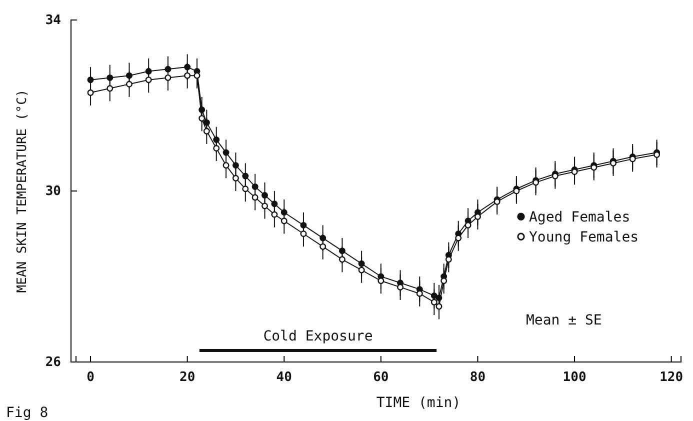 The image size is (693, 421). What do you see at coordinates (53, 20) in the screenshot?
I see `y-tick-label: 34` at bounding box center [53, 20].